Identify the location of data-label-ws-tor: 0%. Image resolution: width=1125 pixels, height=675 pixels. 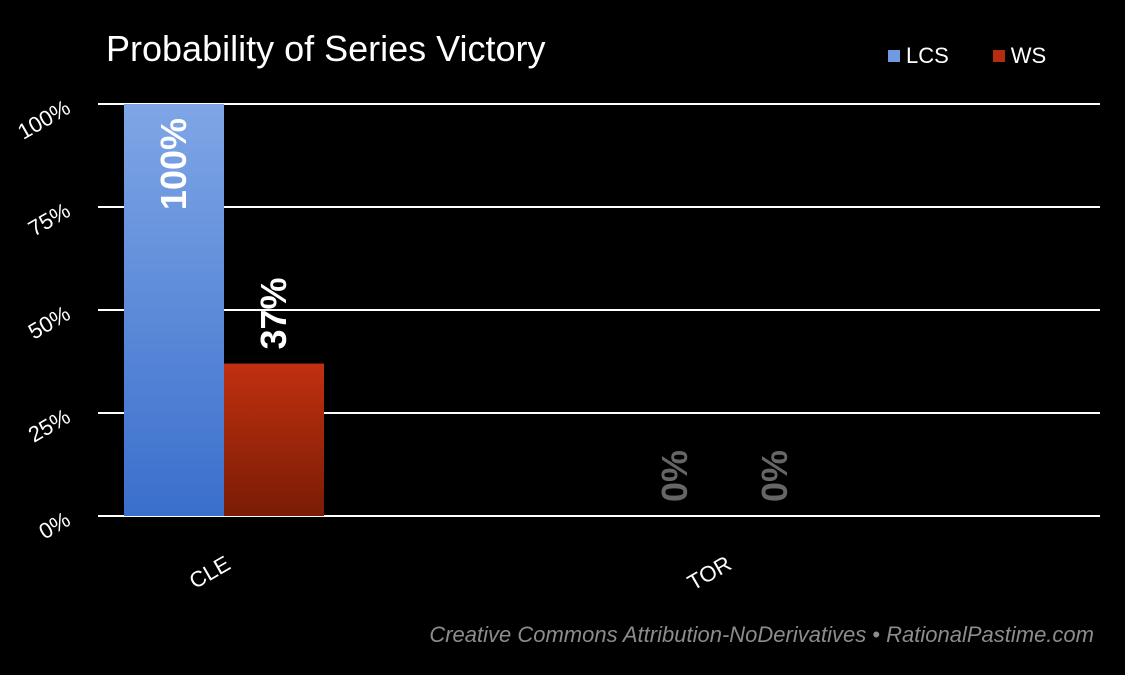
(774, 476).